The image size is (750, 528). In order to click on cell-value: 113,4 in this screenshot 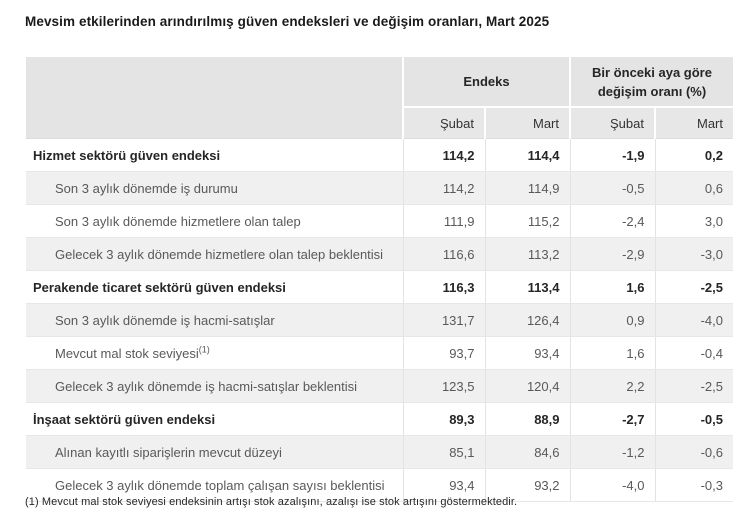, I will do `click(527, 287)`.